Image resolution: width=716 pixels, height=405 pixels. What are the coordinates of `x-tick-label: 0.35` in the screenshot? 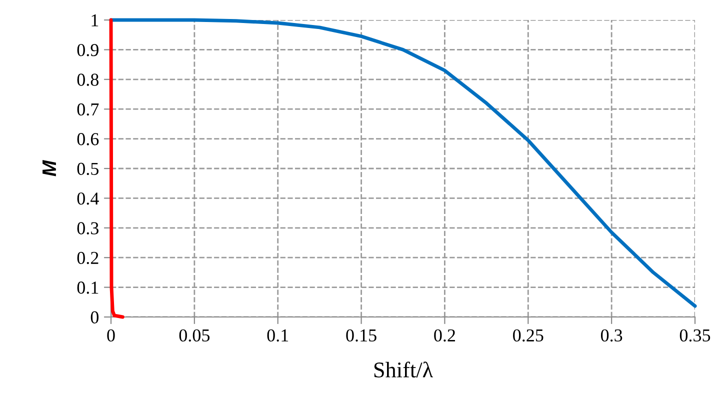 It's located at (695, 335).